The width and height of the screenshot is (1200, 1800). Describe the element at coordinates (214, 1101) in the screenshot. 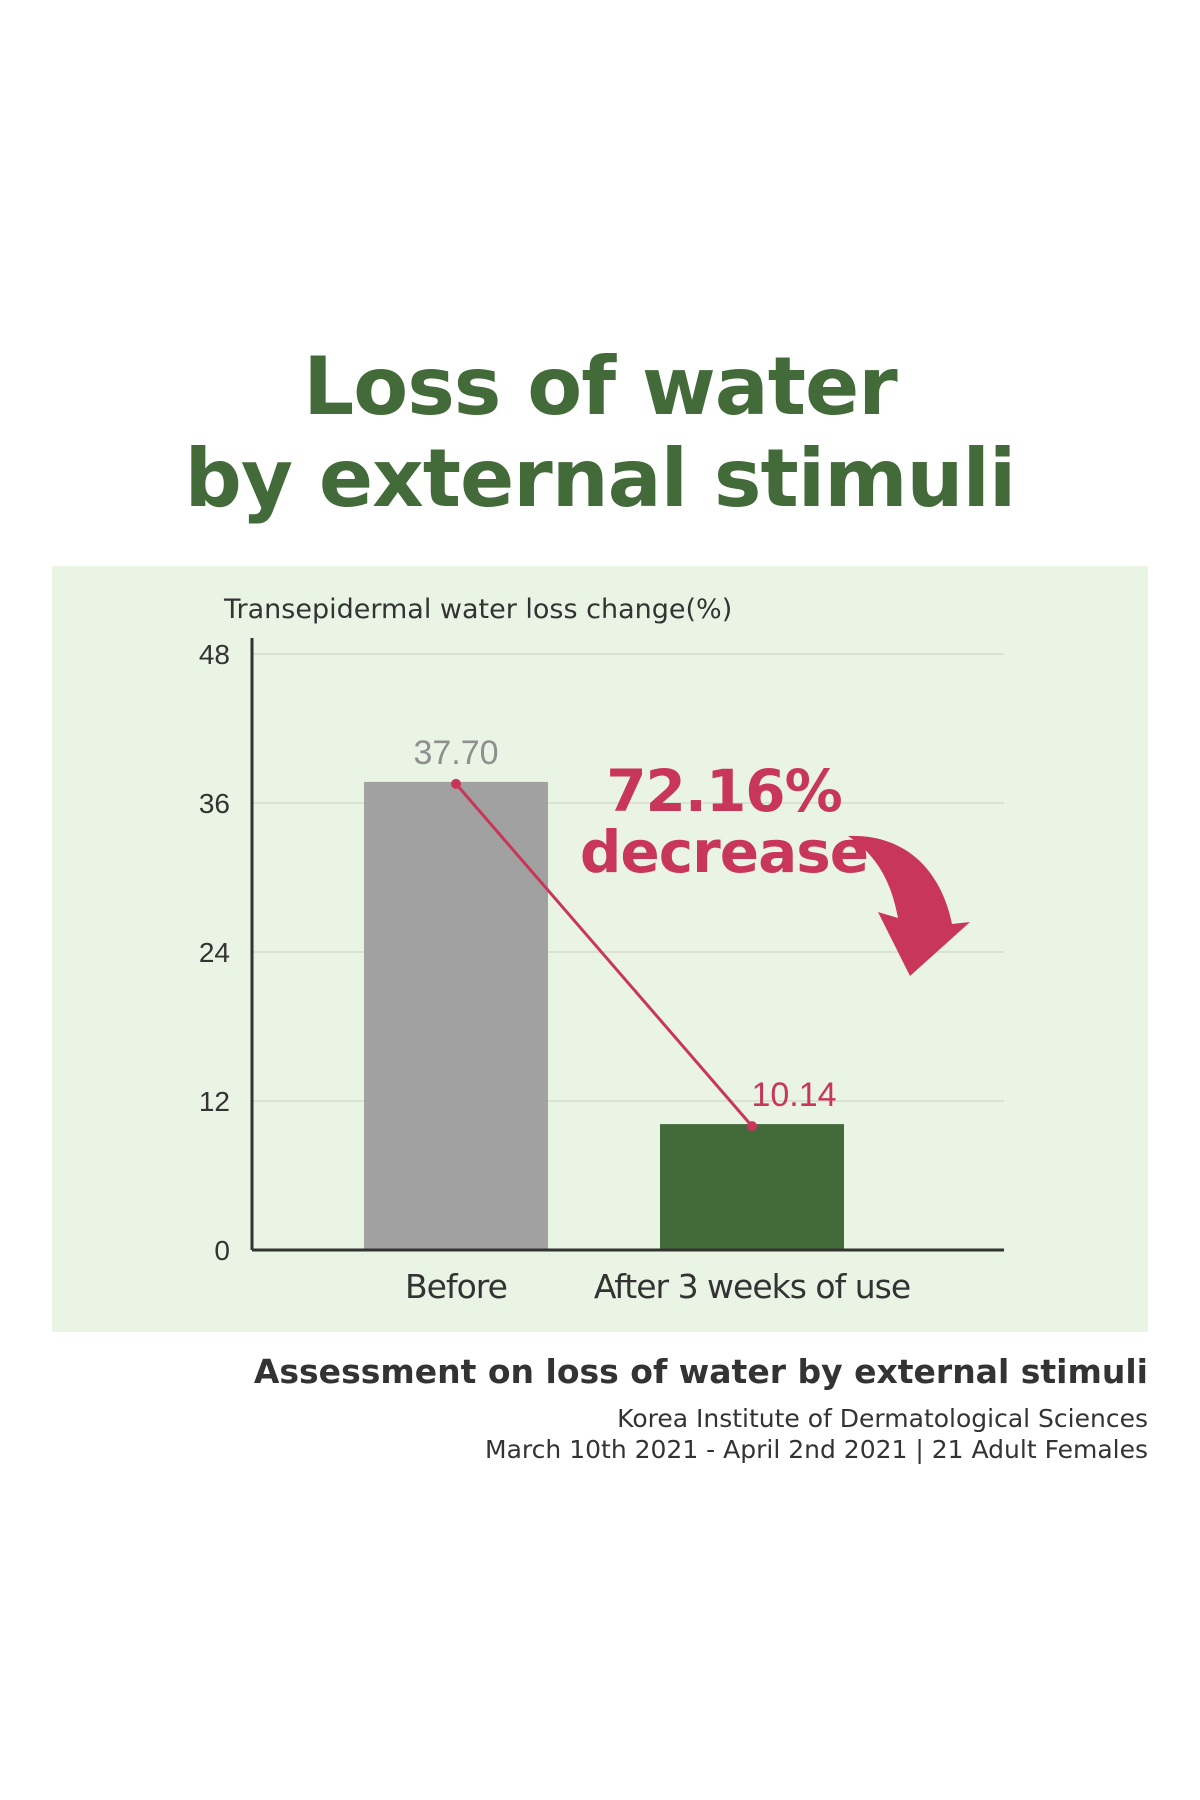

I see `y-tick-label: 12` at that location.